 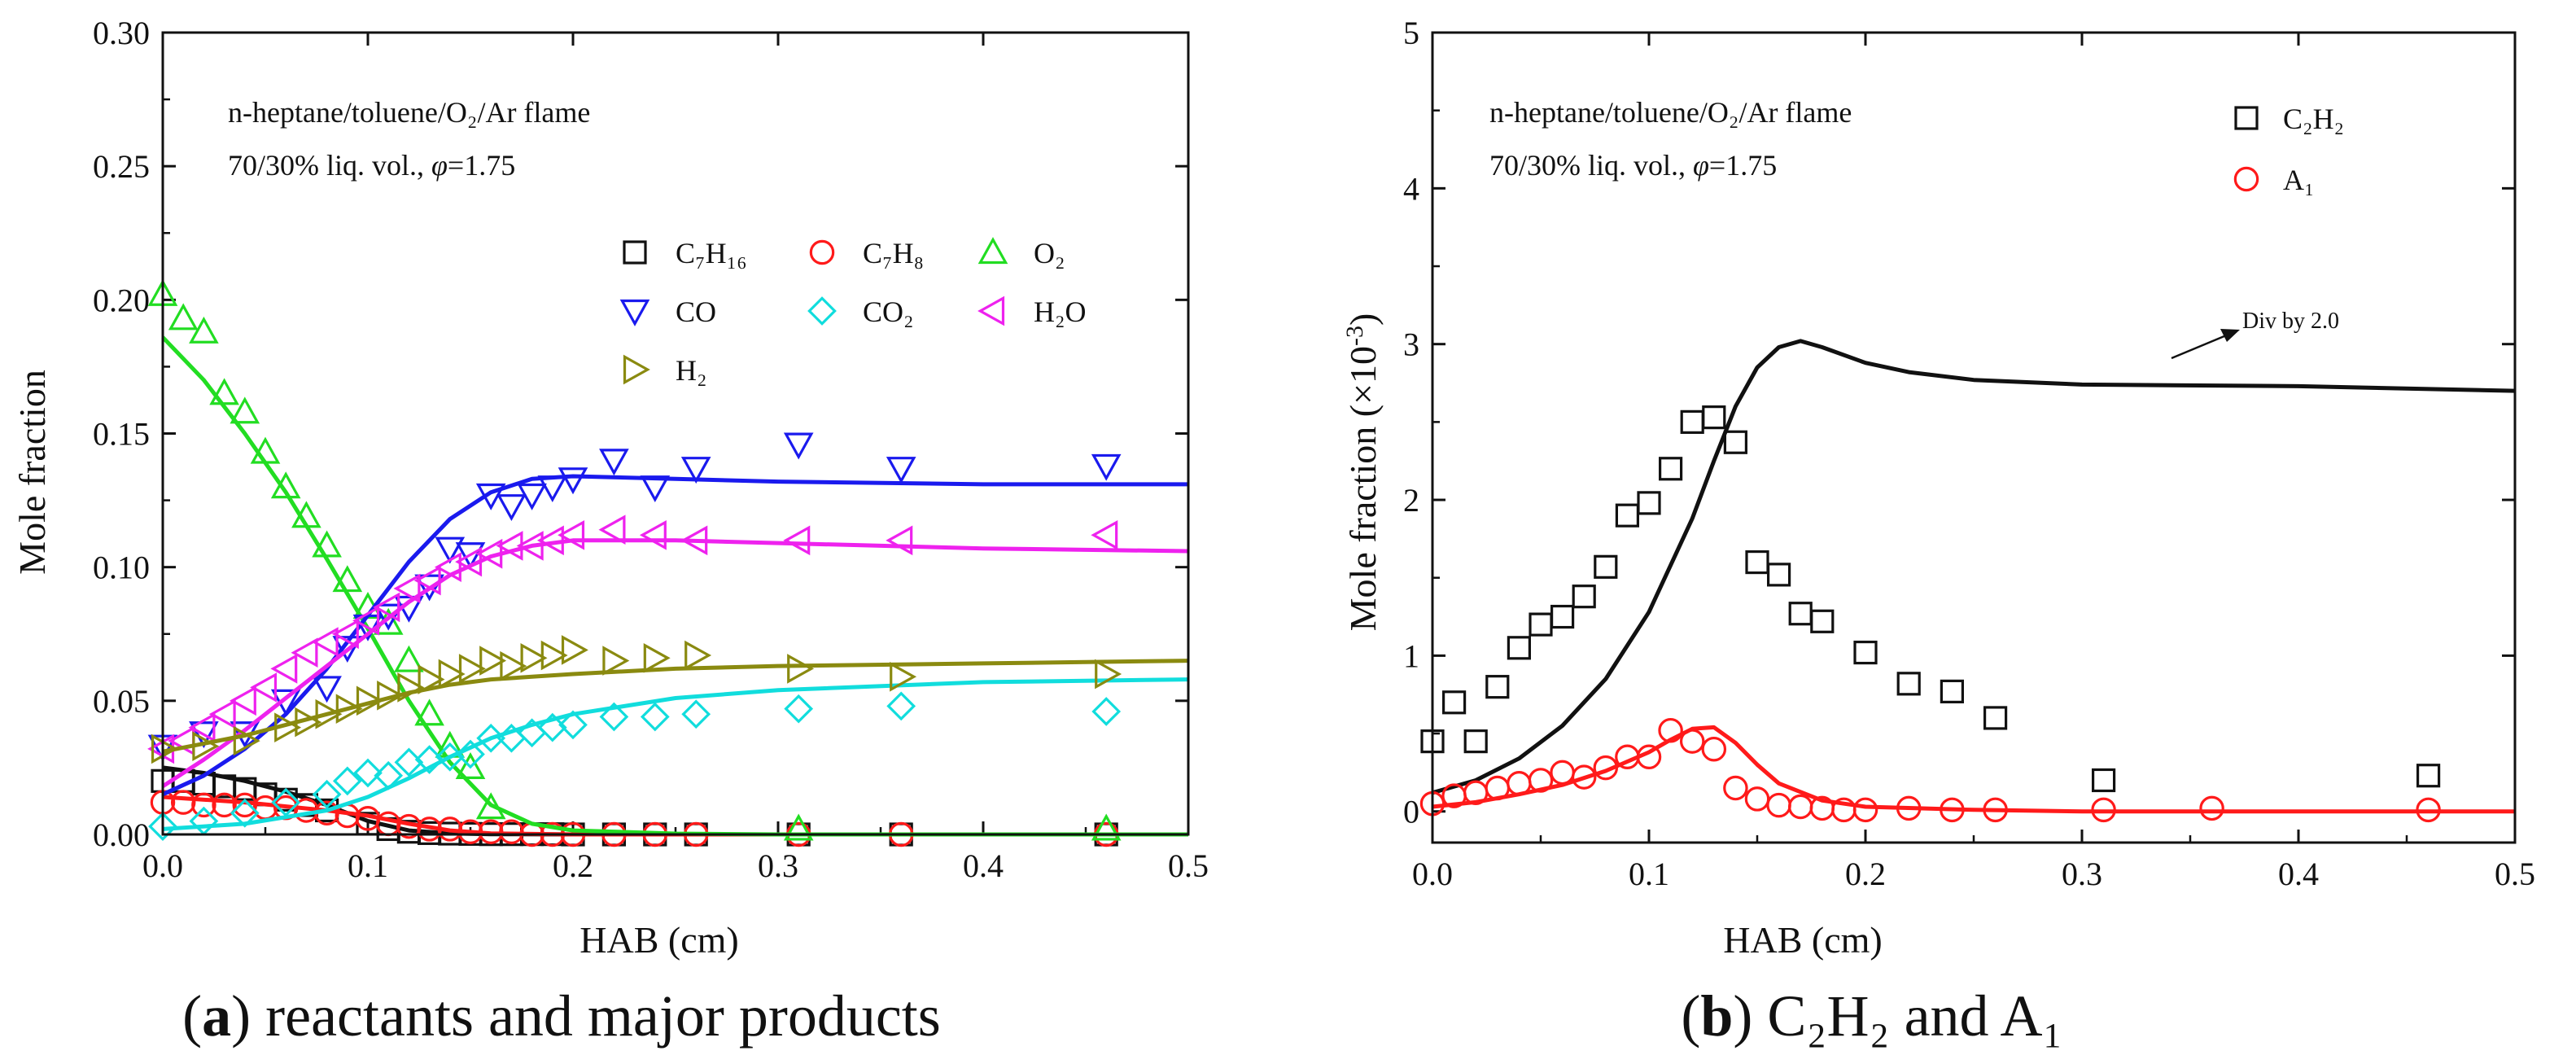 What do you see at coordinates (1362, 472) in the screenshot?
I see `panel-b-y-axis-label: Mole fraction (×10-3)` at bounding box center [1362, 472].